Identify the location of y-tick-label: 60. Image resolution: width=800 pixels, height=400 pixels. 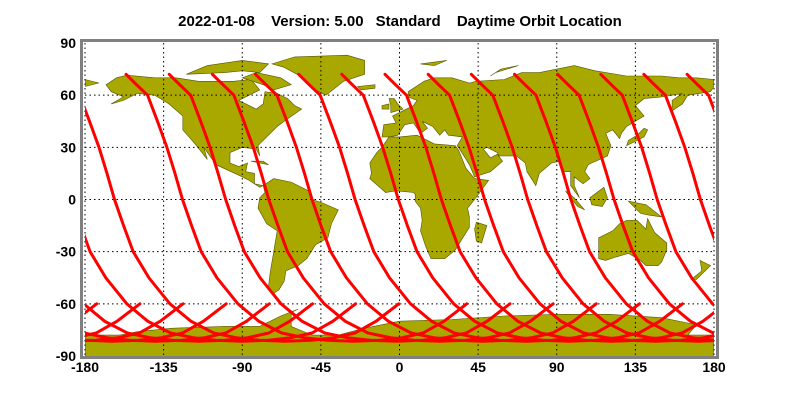
(68, 95).